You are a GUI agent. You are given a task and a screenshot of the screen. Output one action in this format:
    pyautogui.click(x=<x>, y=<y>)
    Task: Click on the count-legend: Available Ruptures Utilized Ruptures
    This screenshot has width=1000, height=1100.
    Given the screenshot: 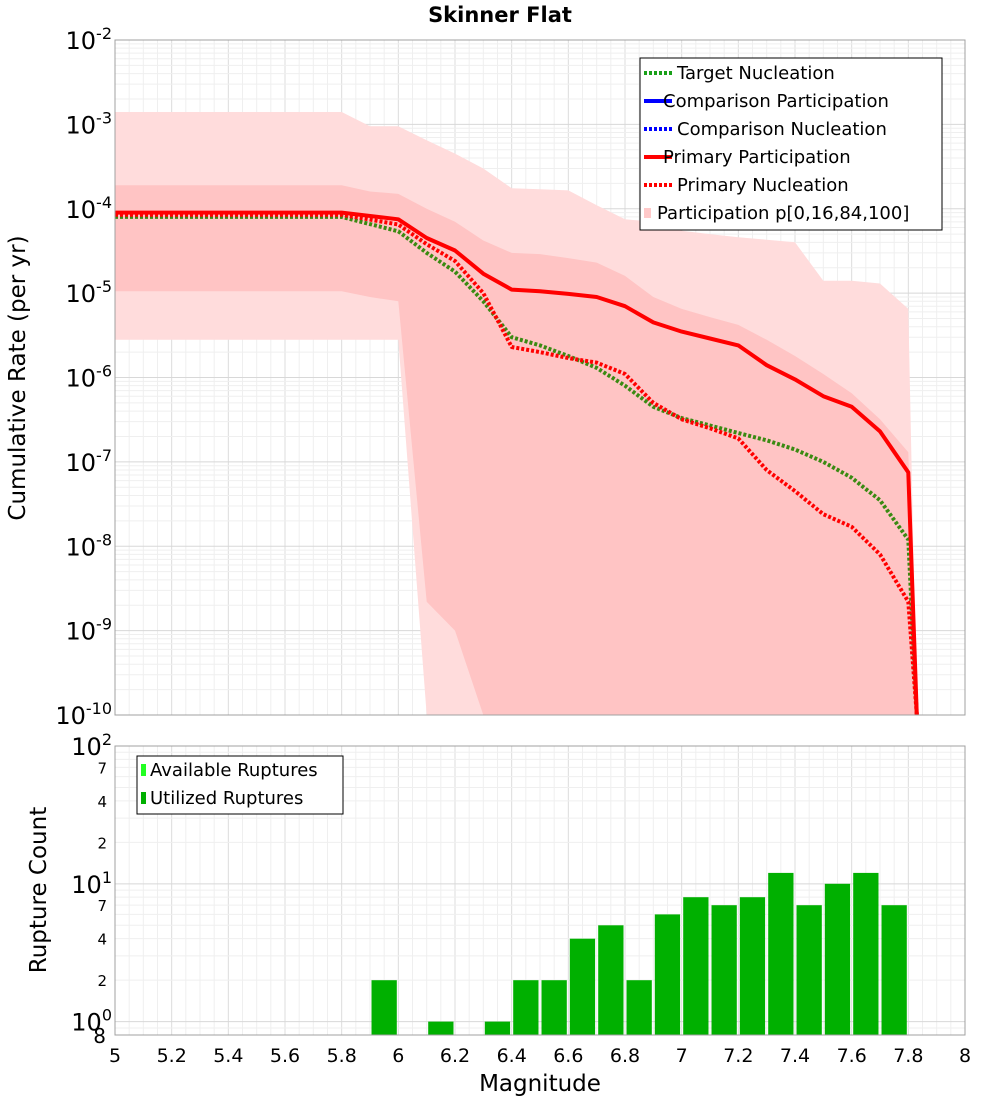 What is the action you would take?
    pyautogui.click(x=240, y=785)
    